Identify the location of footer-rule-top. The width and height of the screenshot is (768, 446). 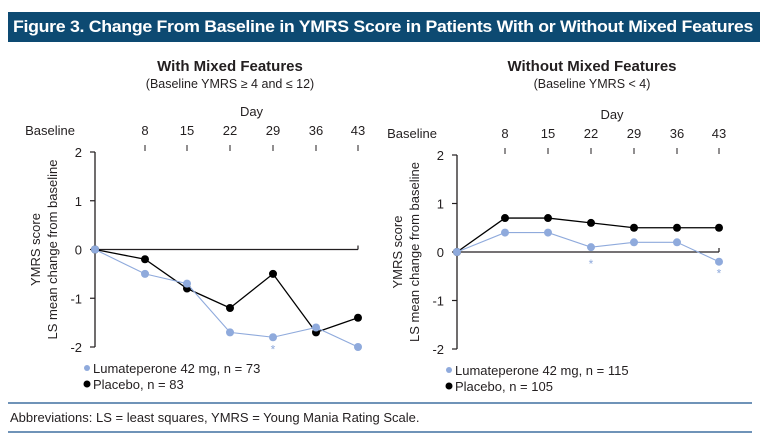
(380, 403).